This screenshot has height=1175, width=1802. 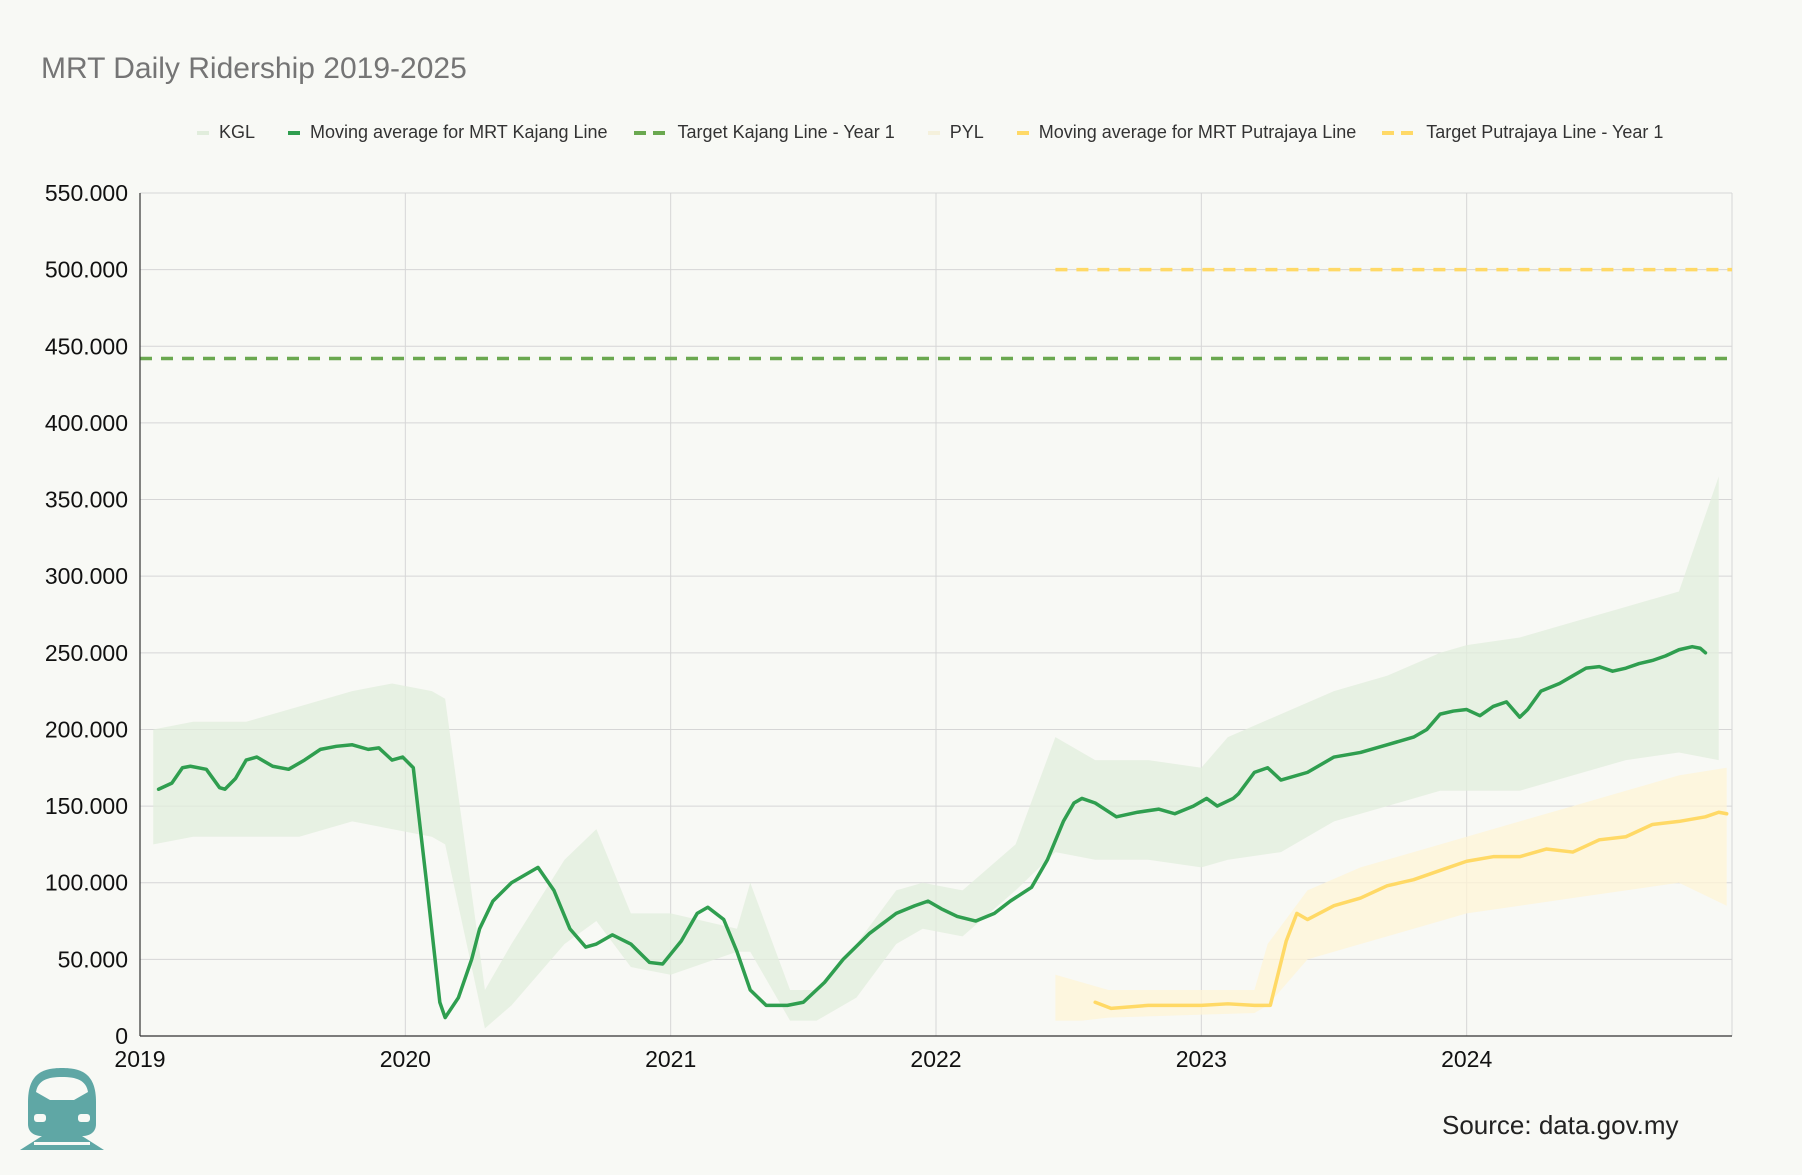 I want to click on x-tick-label: 2021, so click(x=670, y=1059).